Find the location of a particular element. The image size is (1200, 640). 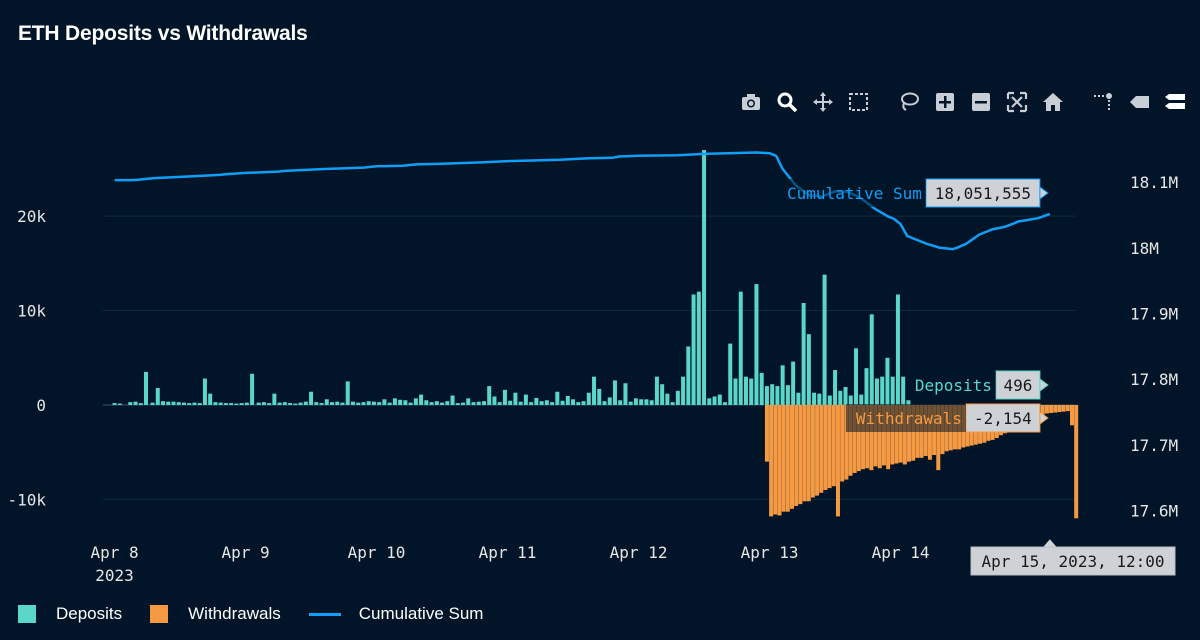

legend-item-deposits: Deposits is located at coordinates (70, 614).